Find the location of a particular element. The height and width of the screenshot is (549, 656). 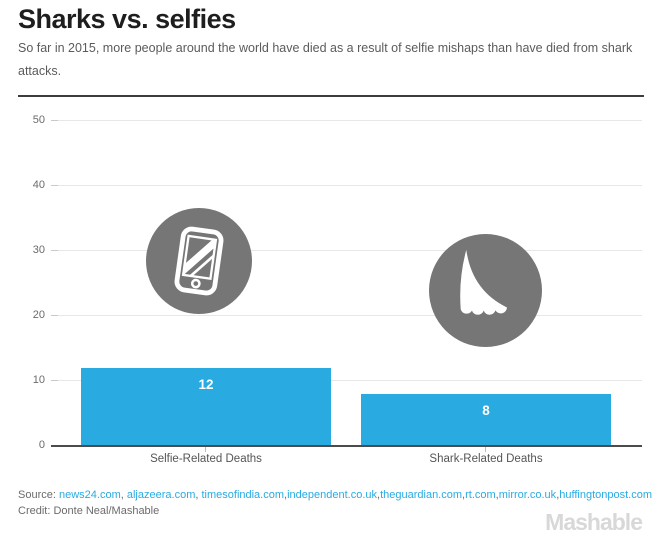

source-link: theguardian.com is located at coordinates (421, 495).